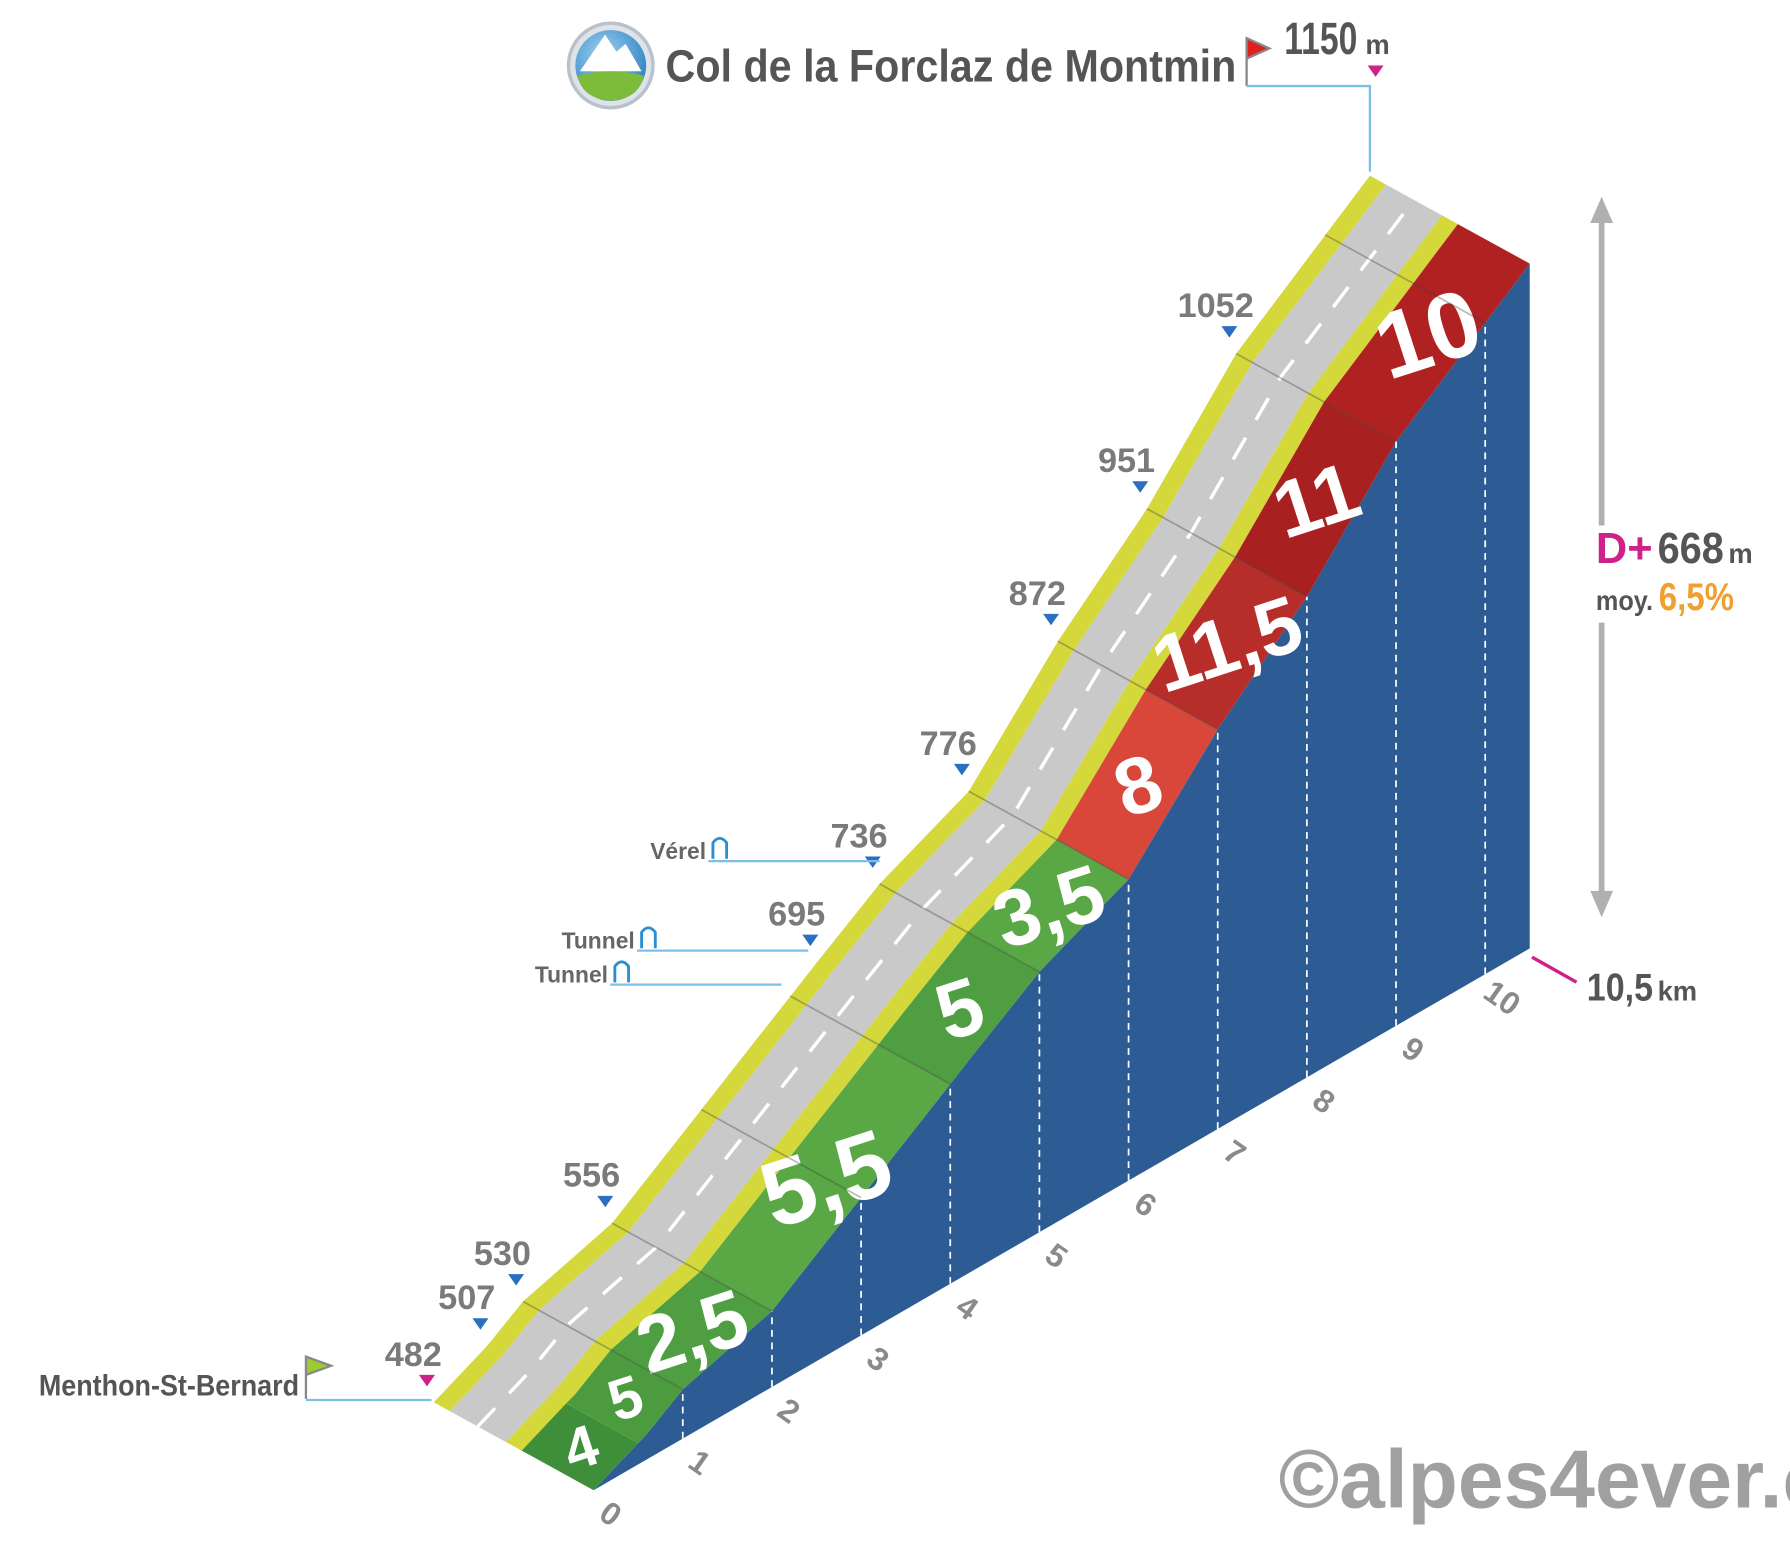 This screenshot has height=1542, width=1790. What do you see at coordinates (1534, 1479) in the screenshot?
I see `credit: ©alpes4ever.c` at bounding box center [1534, 1479].